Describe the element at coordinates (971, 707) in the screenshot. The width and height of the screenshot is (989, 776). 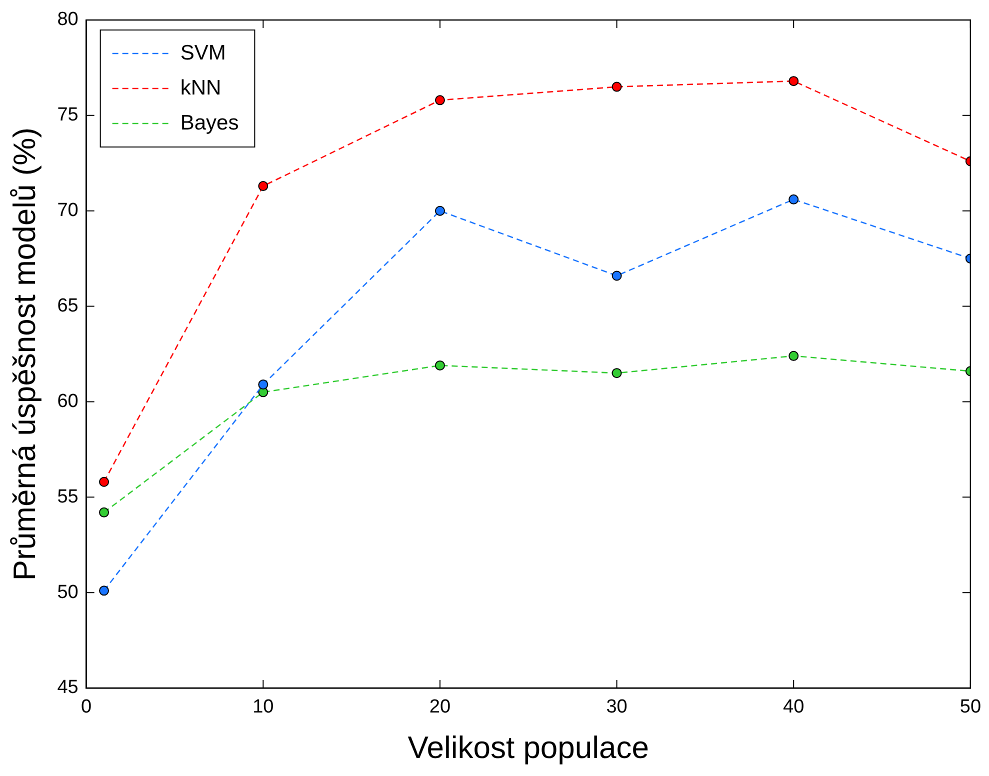
I see `x-tick-label: 50` at that location.